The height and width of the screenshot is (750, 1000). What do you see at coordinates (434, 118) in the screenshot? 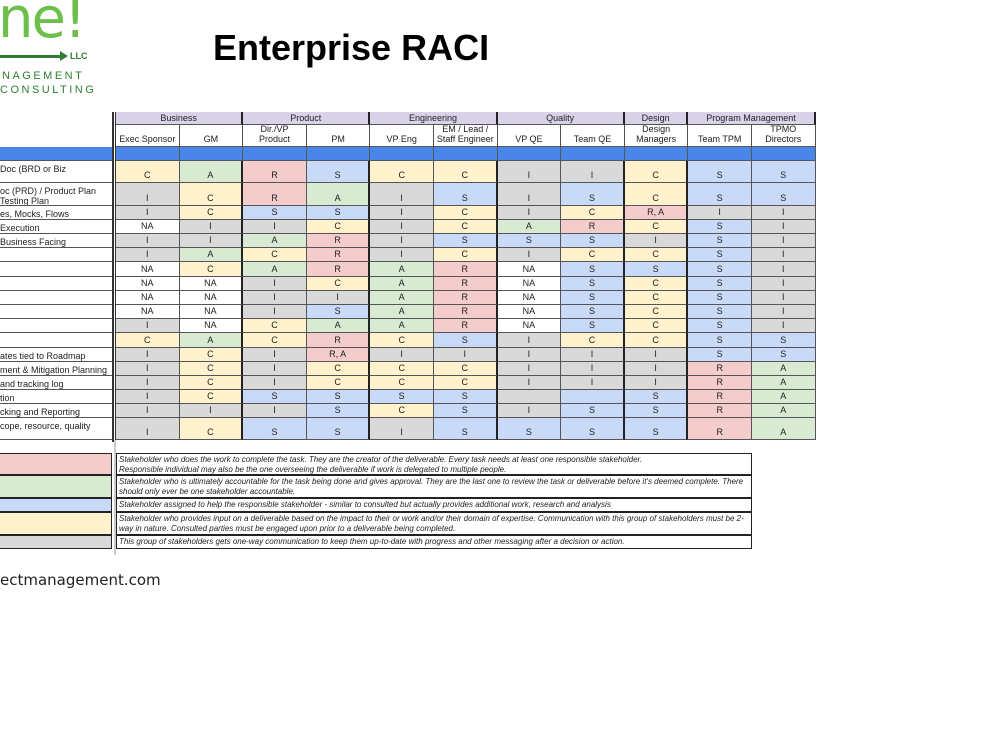
I see `column-group-header: Engineering` at bounding box center [434, 118].